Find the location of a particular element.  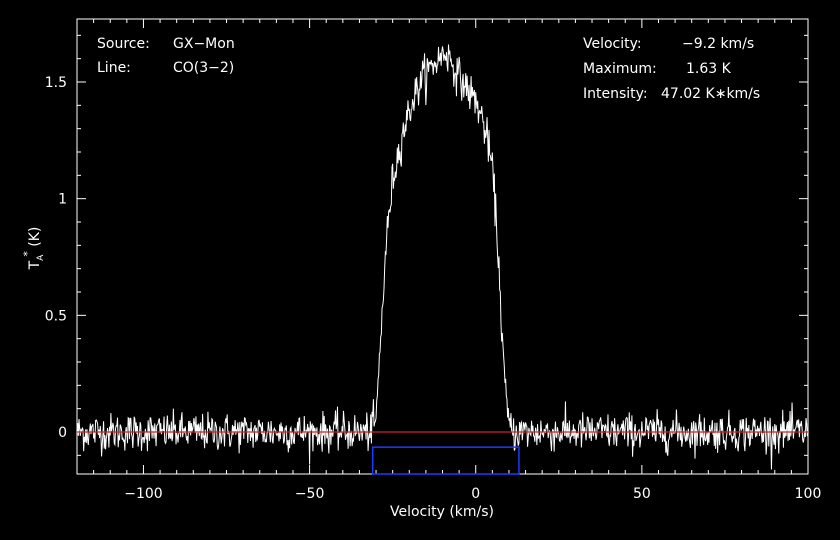

x-tick-label: −100 is located at coordinates (143, 494).